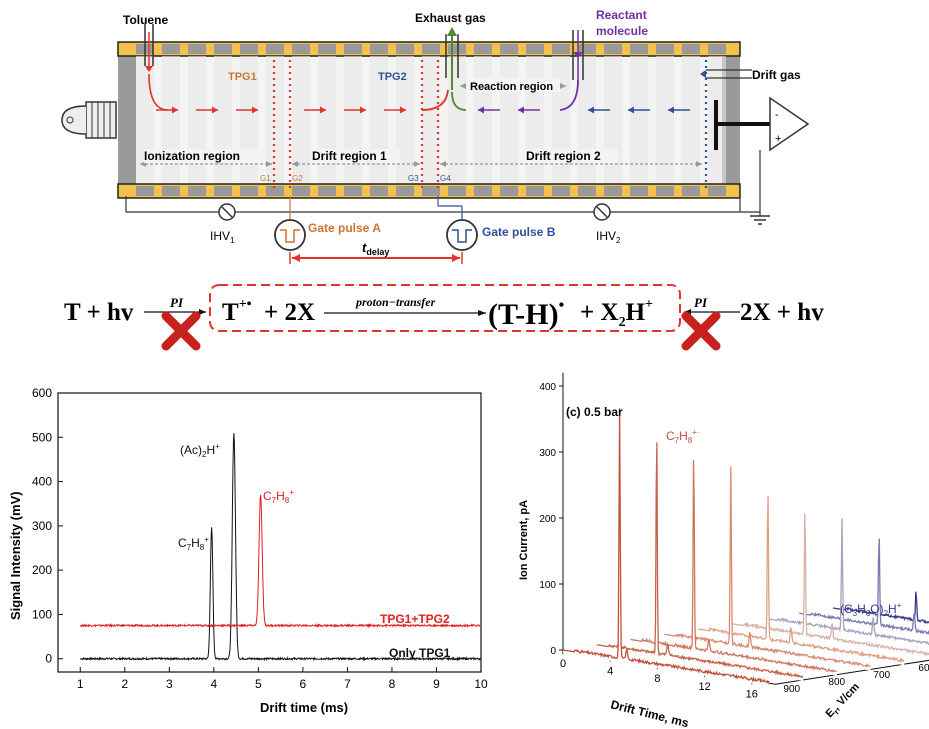  Describe the element at coordinates (871, 609) in the screenshot. I see `annotation-acetone-dimer: (C3H6O)2H+` at that location.